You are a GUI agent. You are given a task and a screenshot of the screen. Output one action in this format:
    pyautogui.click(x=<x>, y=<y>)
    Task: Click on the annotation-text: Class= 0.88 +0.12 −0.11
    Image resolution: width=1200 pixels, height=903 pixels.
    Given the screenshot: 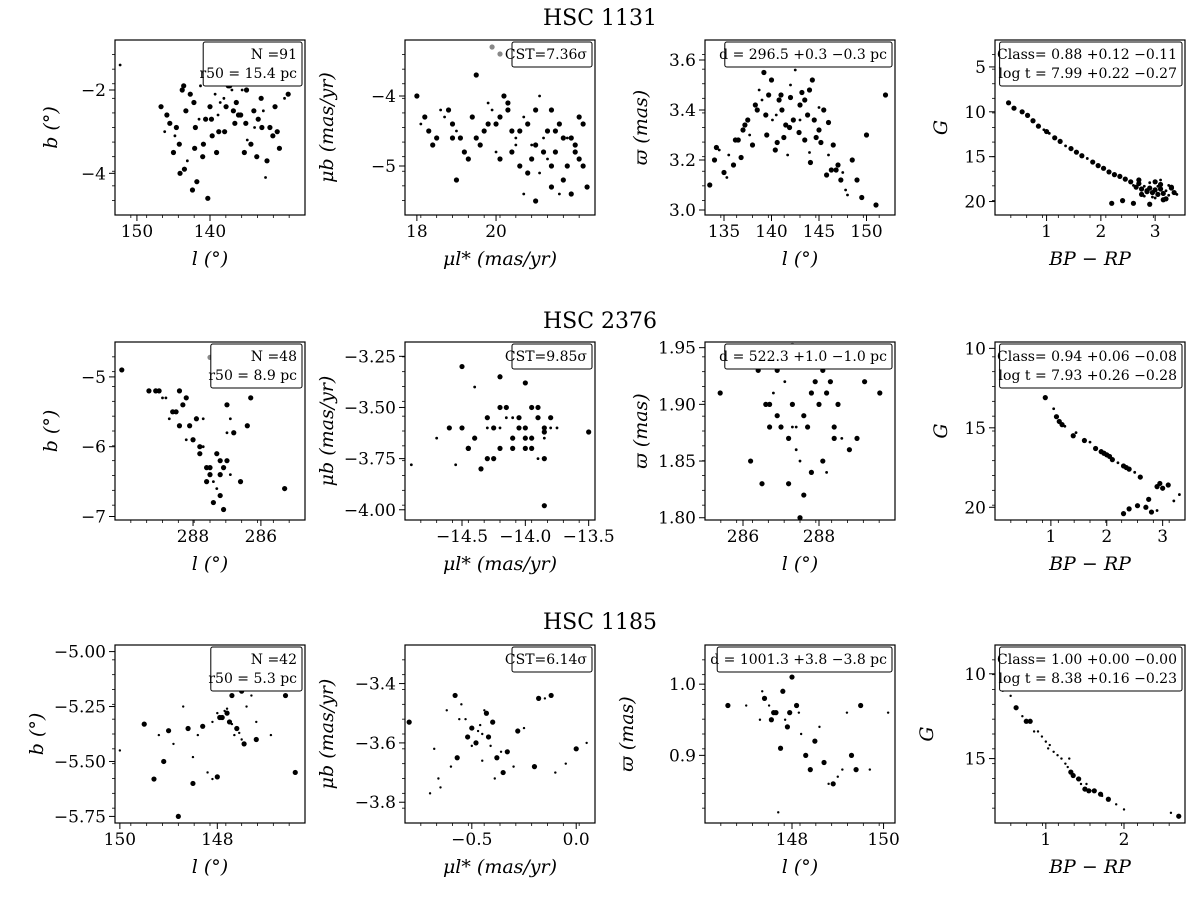 What is the action you would take?
    pyautogui.click(x=1087, y=55)
    